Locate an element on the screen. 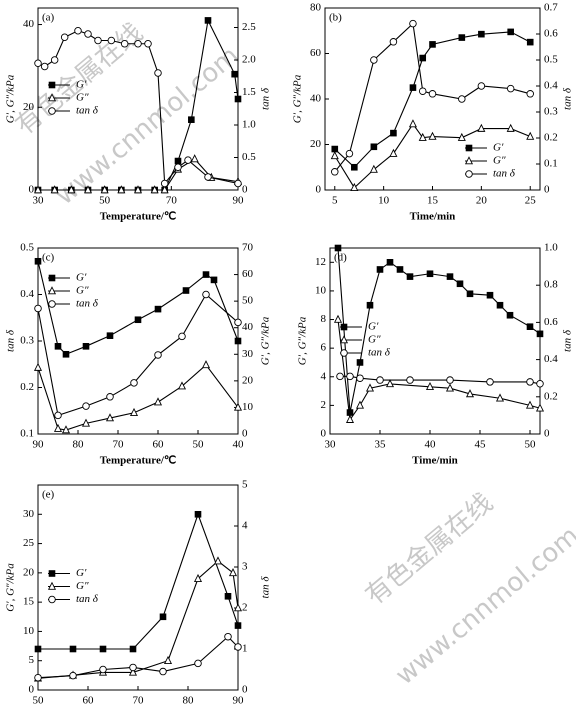 Image resolution: width=576 pixels, height=713 pixels. y2-tick-label: 40 is located at coordinates (248, 327).